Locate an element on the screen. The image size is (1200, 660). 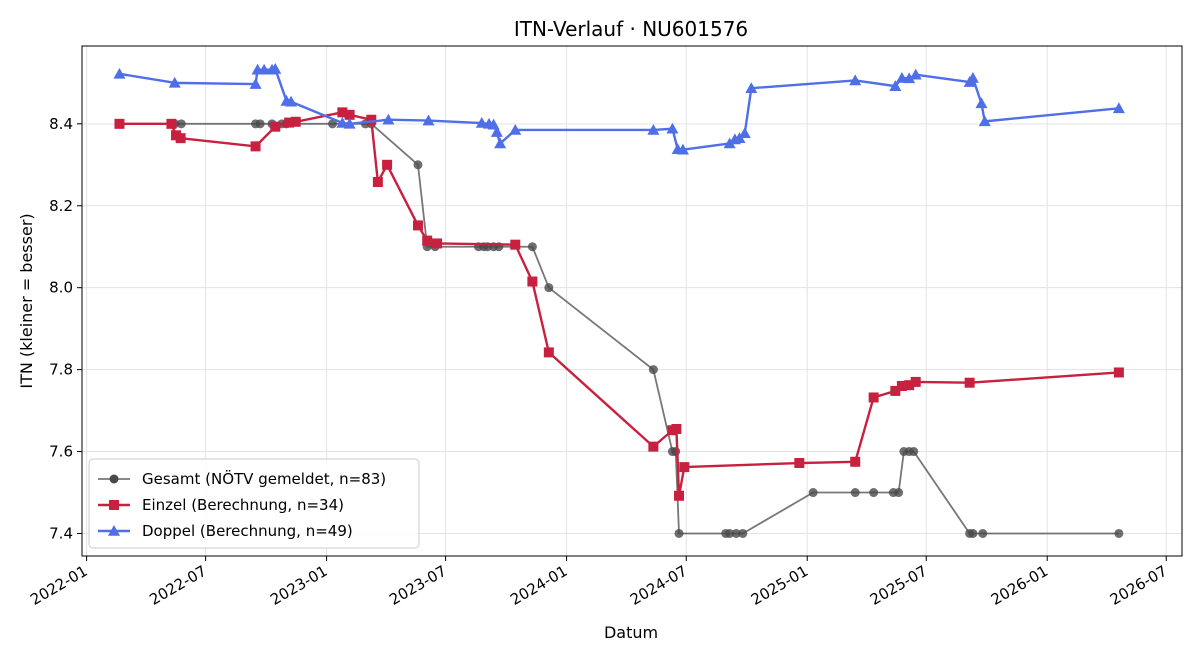
legend-marker-doppel is located at coordinates (114, 530).